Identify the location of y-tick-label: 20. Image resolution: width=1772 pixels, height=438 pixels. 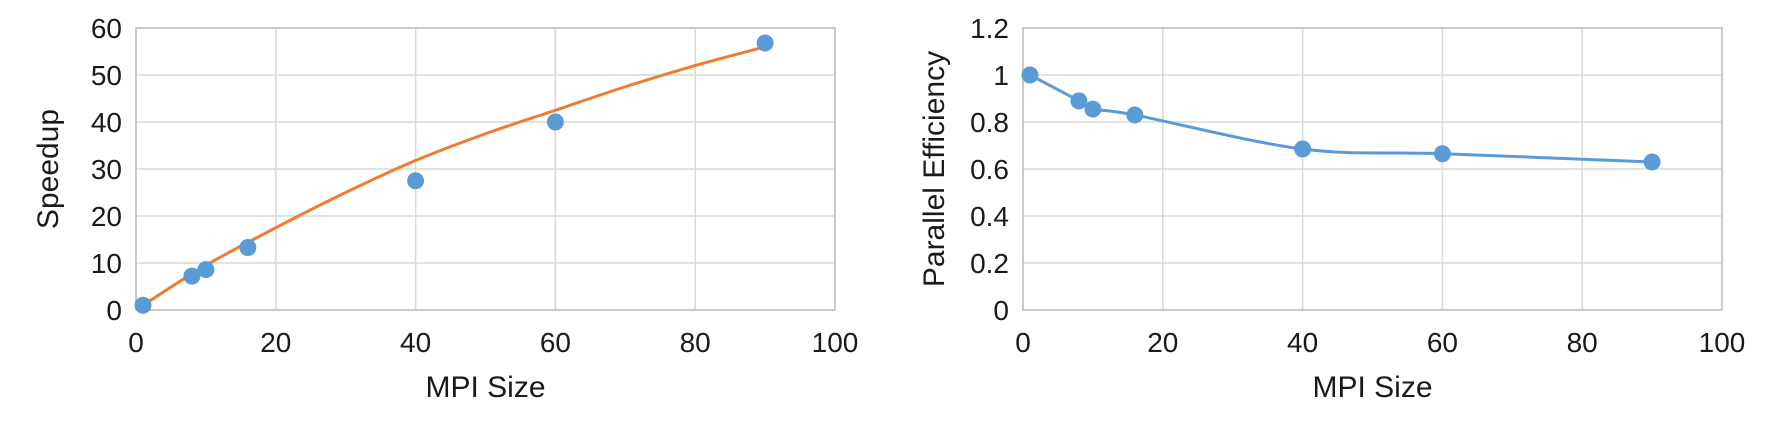
(106, 216).